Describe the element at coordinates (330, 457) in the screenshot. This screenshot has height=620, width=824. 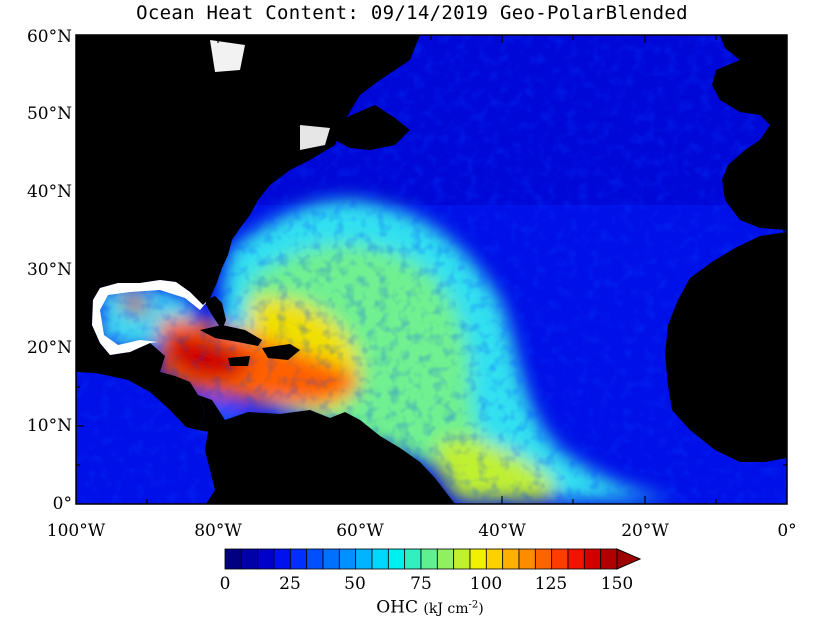
I see `land-south-america` at that location.